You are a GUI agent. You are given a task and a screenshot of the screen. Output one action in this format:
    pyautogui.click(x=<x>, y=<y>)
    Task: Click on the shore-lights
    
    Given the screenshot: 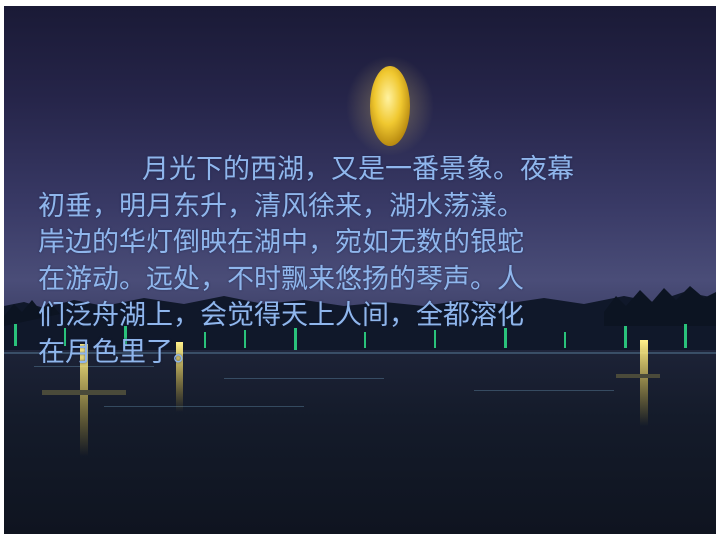 What is the action you would take?
    pyautogui.click(x=350, y=337)
    